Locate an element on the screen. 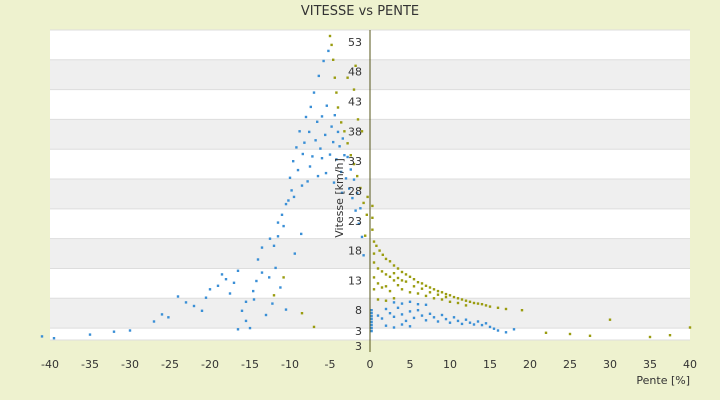 The width and height of the screenshot is (720, 400). chart-title: VITESSE vs PENTE is located at coordinates (360, 11).